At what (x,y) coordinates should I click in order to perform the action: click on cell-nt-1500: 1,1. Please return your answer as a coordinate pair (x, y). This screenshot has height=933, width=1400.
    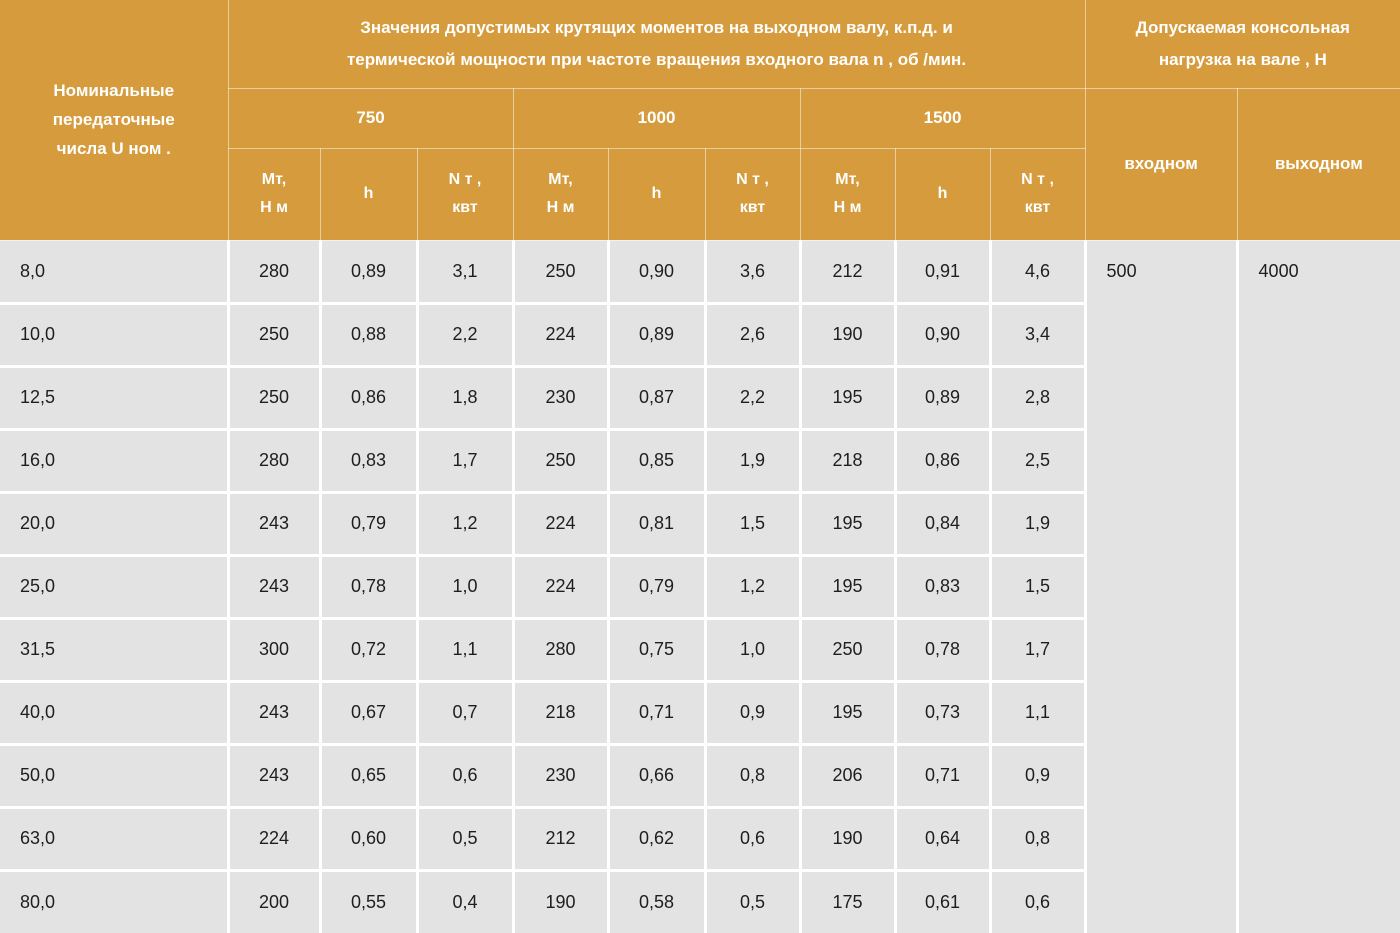
    Looking at the image, I should click on (1037, 712).